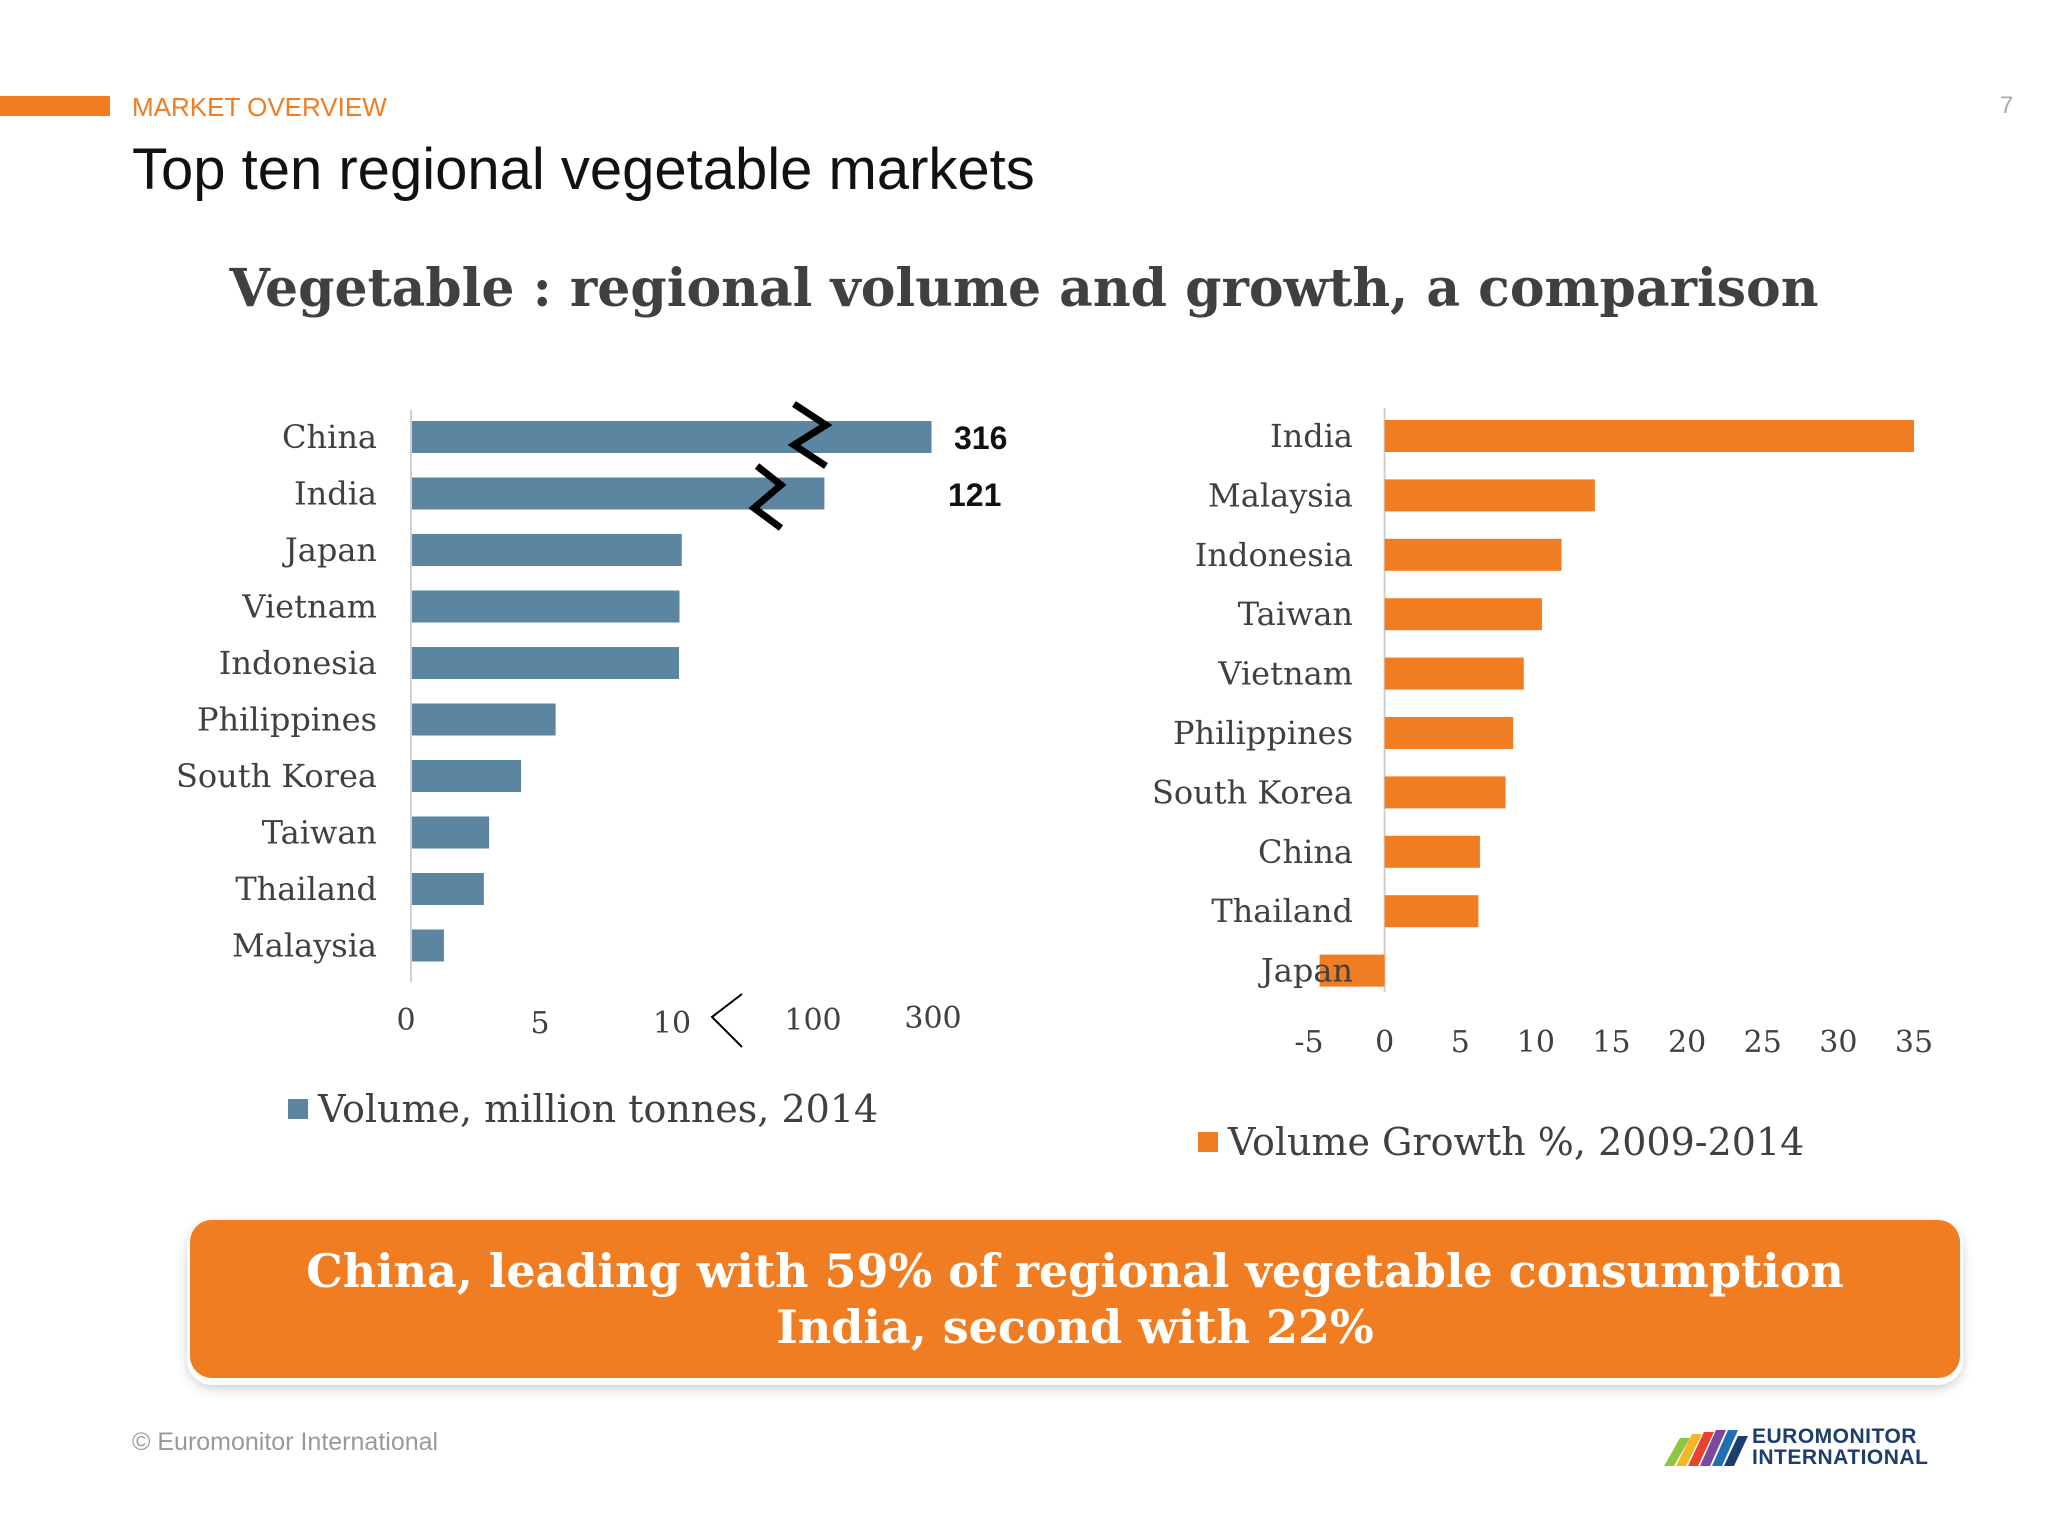 The width and height of the screenshot is (2048, 1536). I want to click on volume-bar-vietnam, so click(546, 606).